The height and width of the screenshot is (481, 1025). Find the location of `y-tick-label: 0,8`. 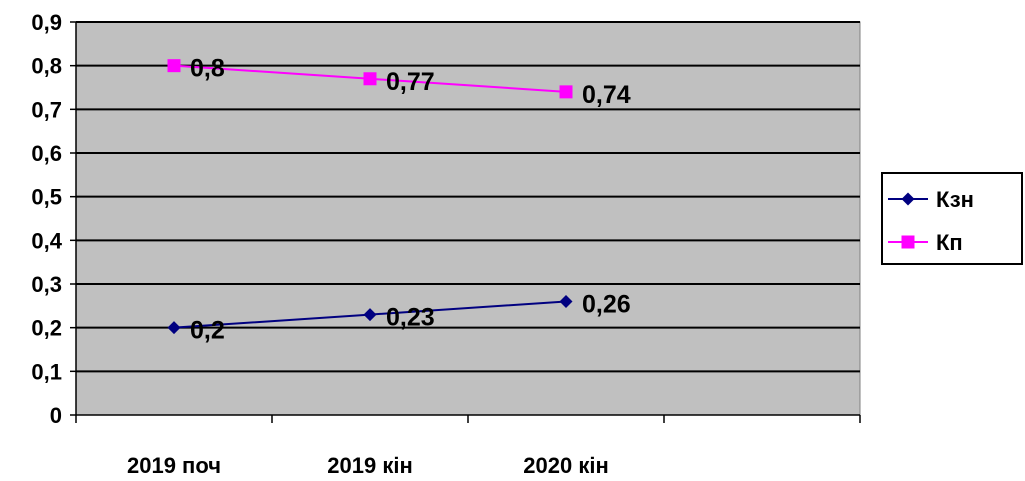

y-tick-label: 0,8 is located at coordinates (46, 66).